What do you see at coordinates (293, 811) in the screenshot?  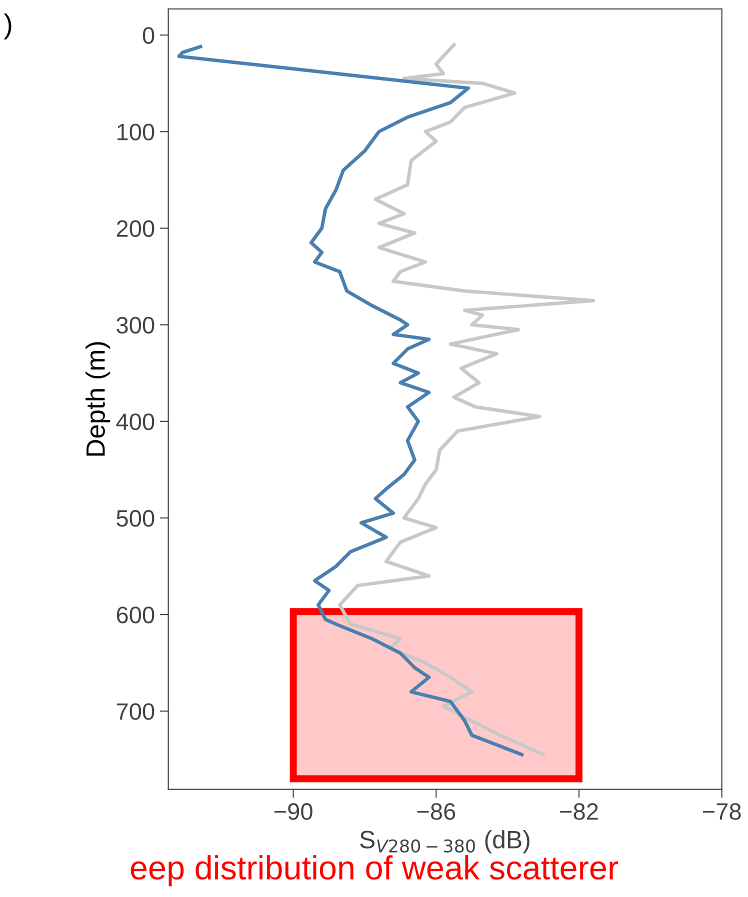 I see `x-tick-label: −90` at bounding box center [293, 811].